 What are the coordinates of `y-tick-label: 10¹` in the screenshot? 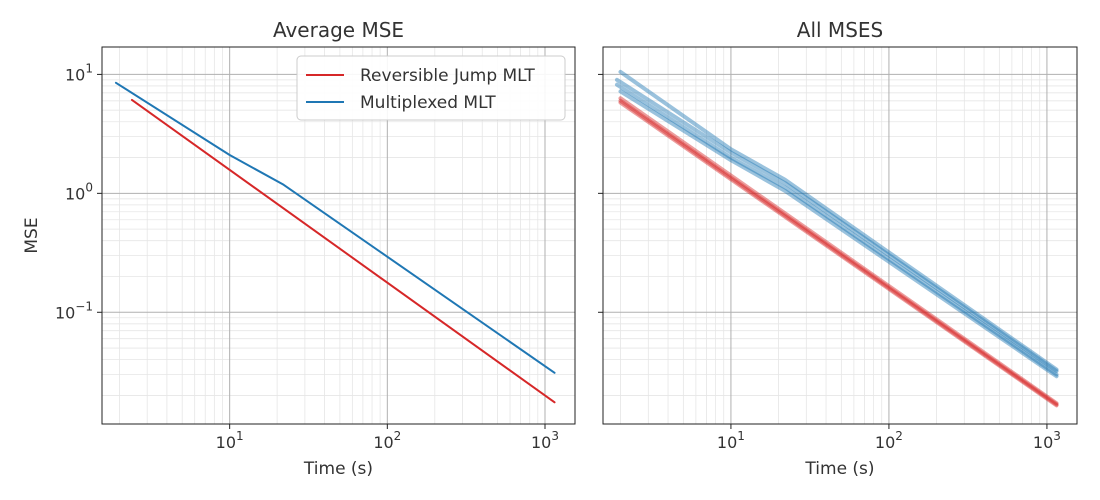 It's located at (79, 72).